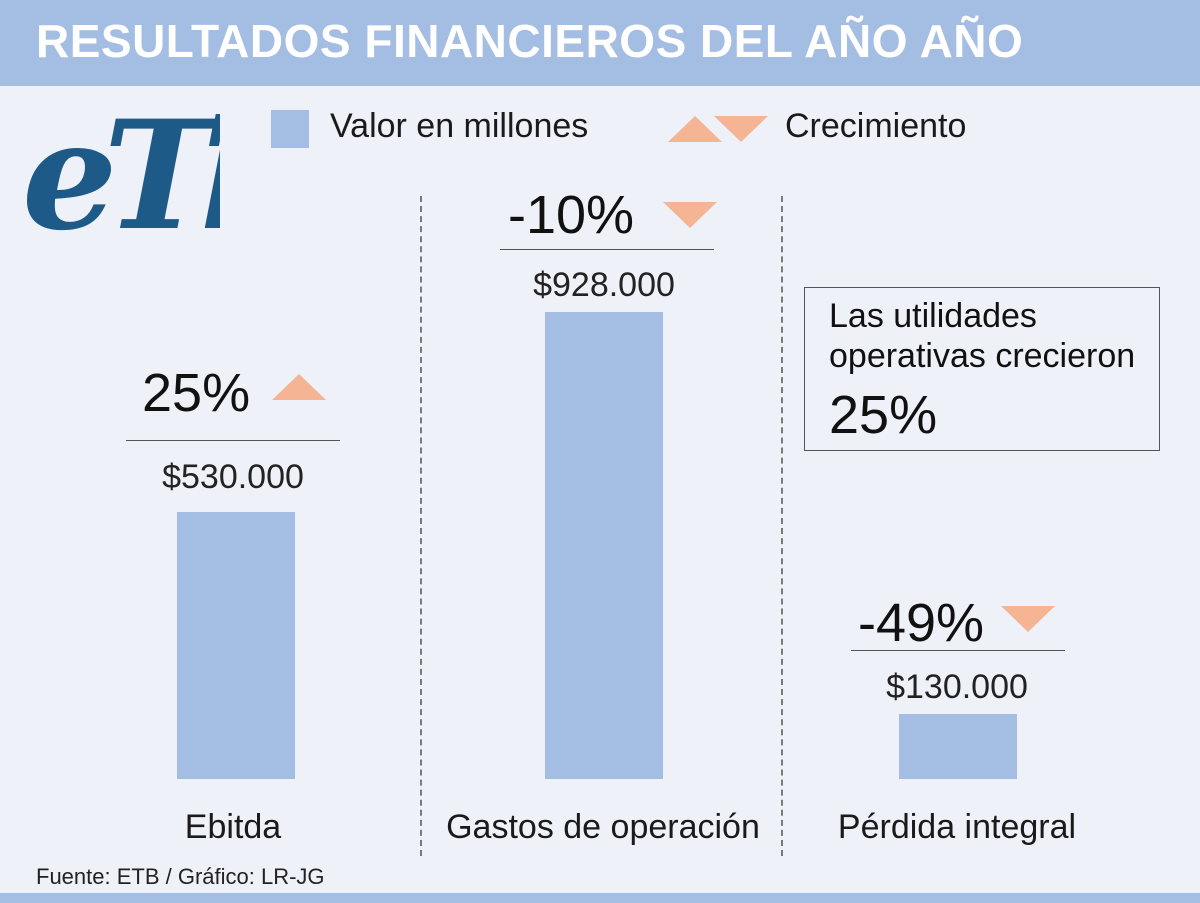 Image resolution: width=1200 pixels, height=903 pixels. What do you see at coordinates (603, 827) in the screenshot?
I see `category-label-gastos: Gastos de operación` at bounding box center [603, 827].